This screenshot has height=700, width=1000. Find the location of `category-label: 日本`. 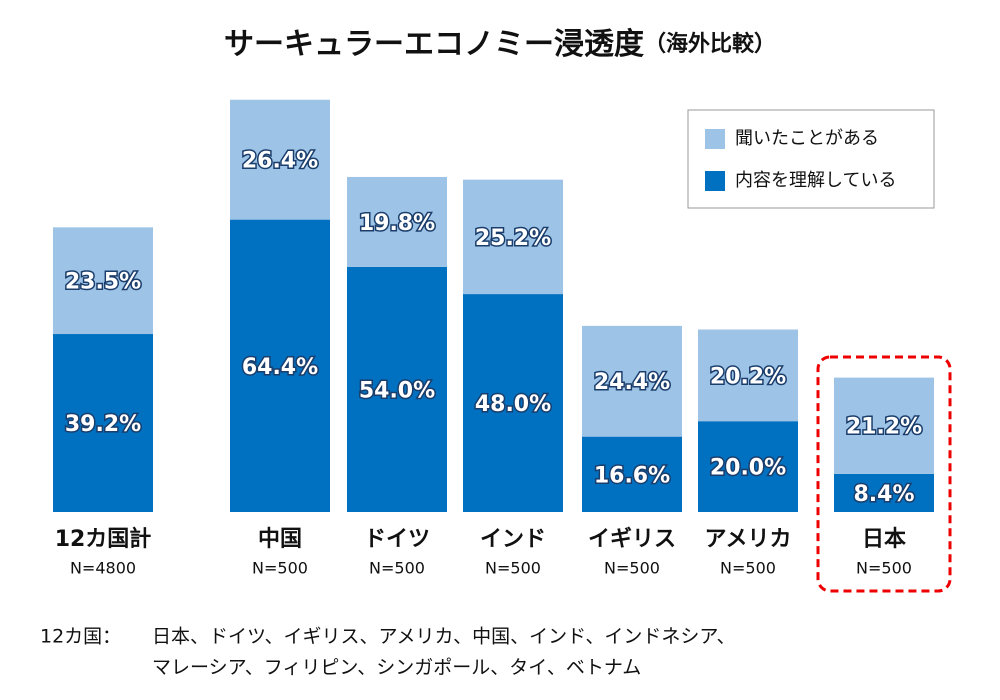

category-label: 日本 is located at coordinates (884, 539).